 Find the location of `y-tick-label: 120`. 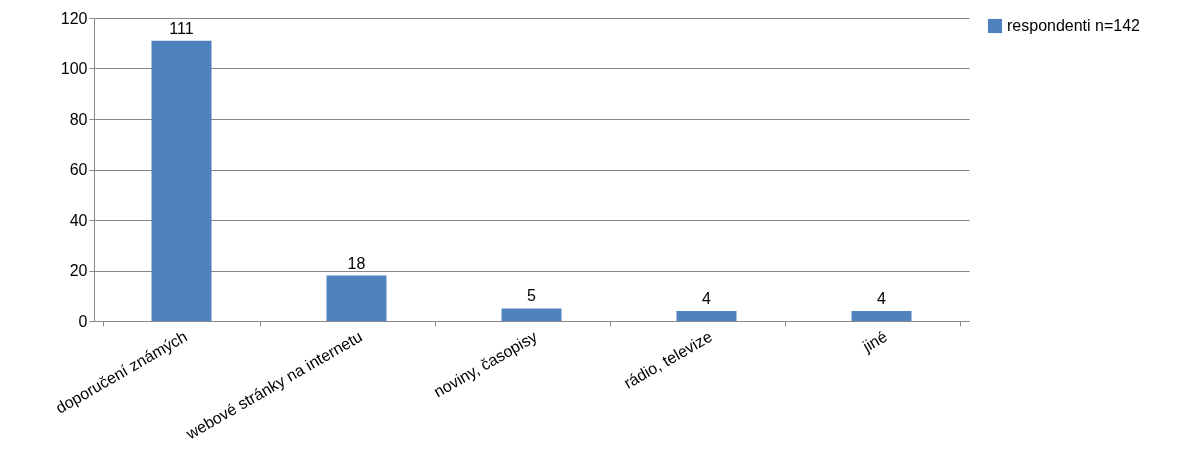

y-tick-label: 120 is located at coordinates (74, 18).